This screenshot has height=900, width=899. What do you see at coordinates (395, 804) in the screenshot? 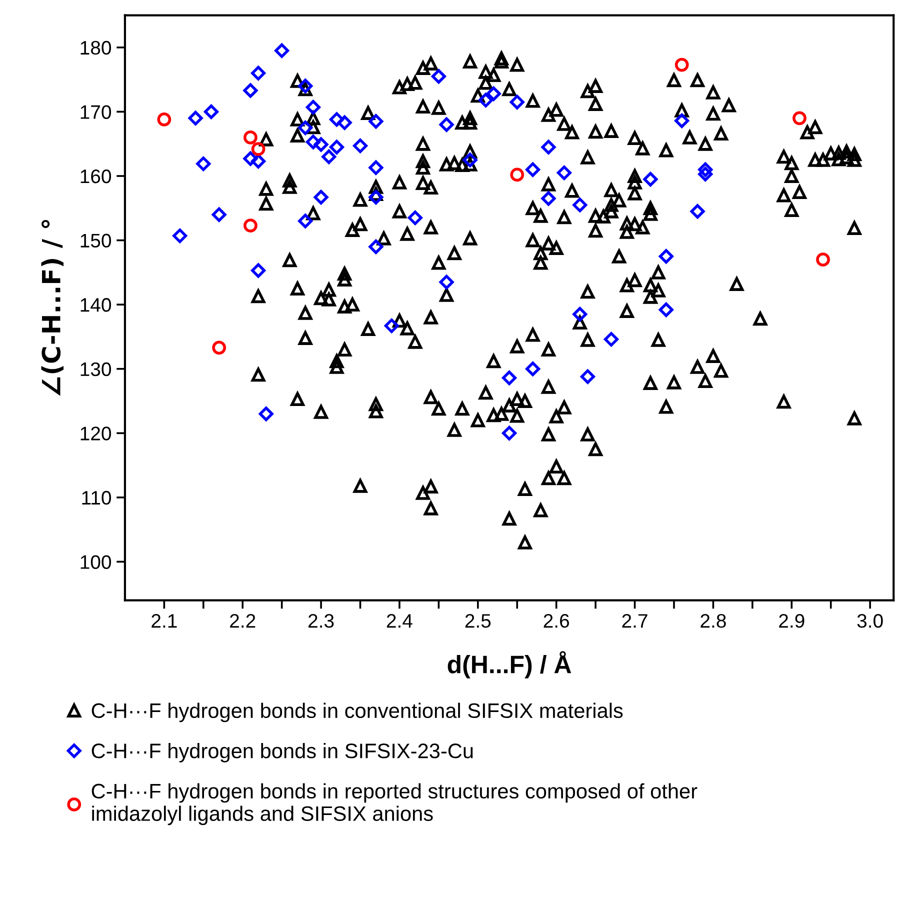
I see `legend-label: C-H···F hydrogen bonds in reported structures composed of other imidazolyl ligands and SIFSIX anions` at bounding box center [395, 804].